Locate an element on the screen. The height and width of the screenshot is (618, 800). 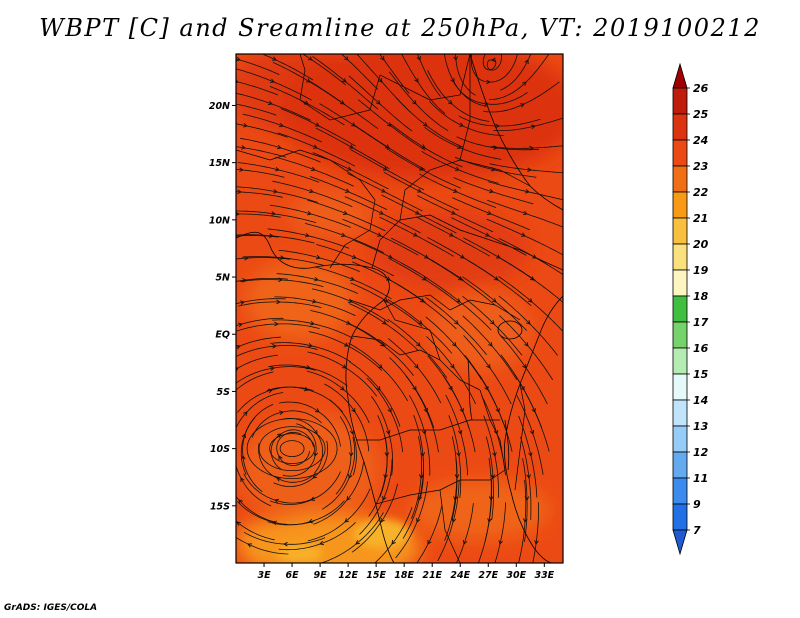
lon-tick-label: 12E is located at coordinates (348, 575).